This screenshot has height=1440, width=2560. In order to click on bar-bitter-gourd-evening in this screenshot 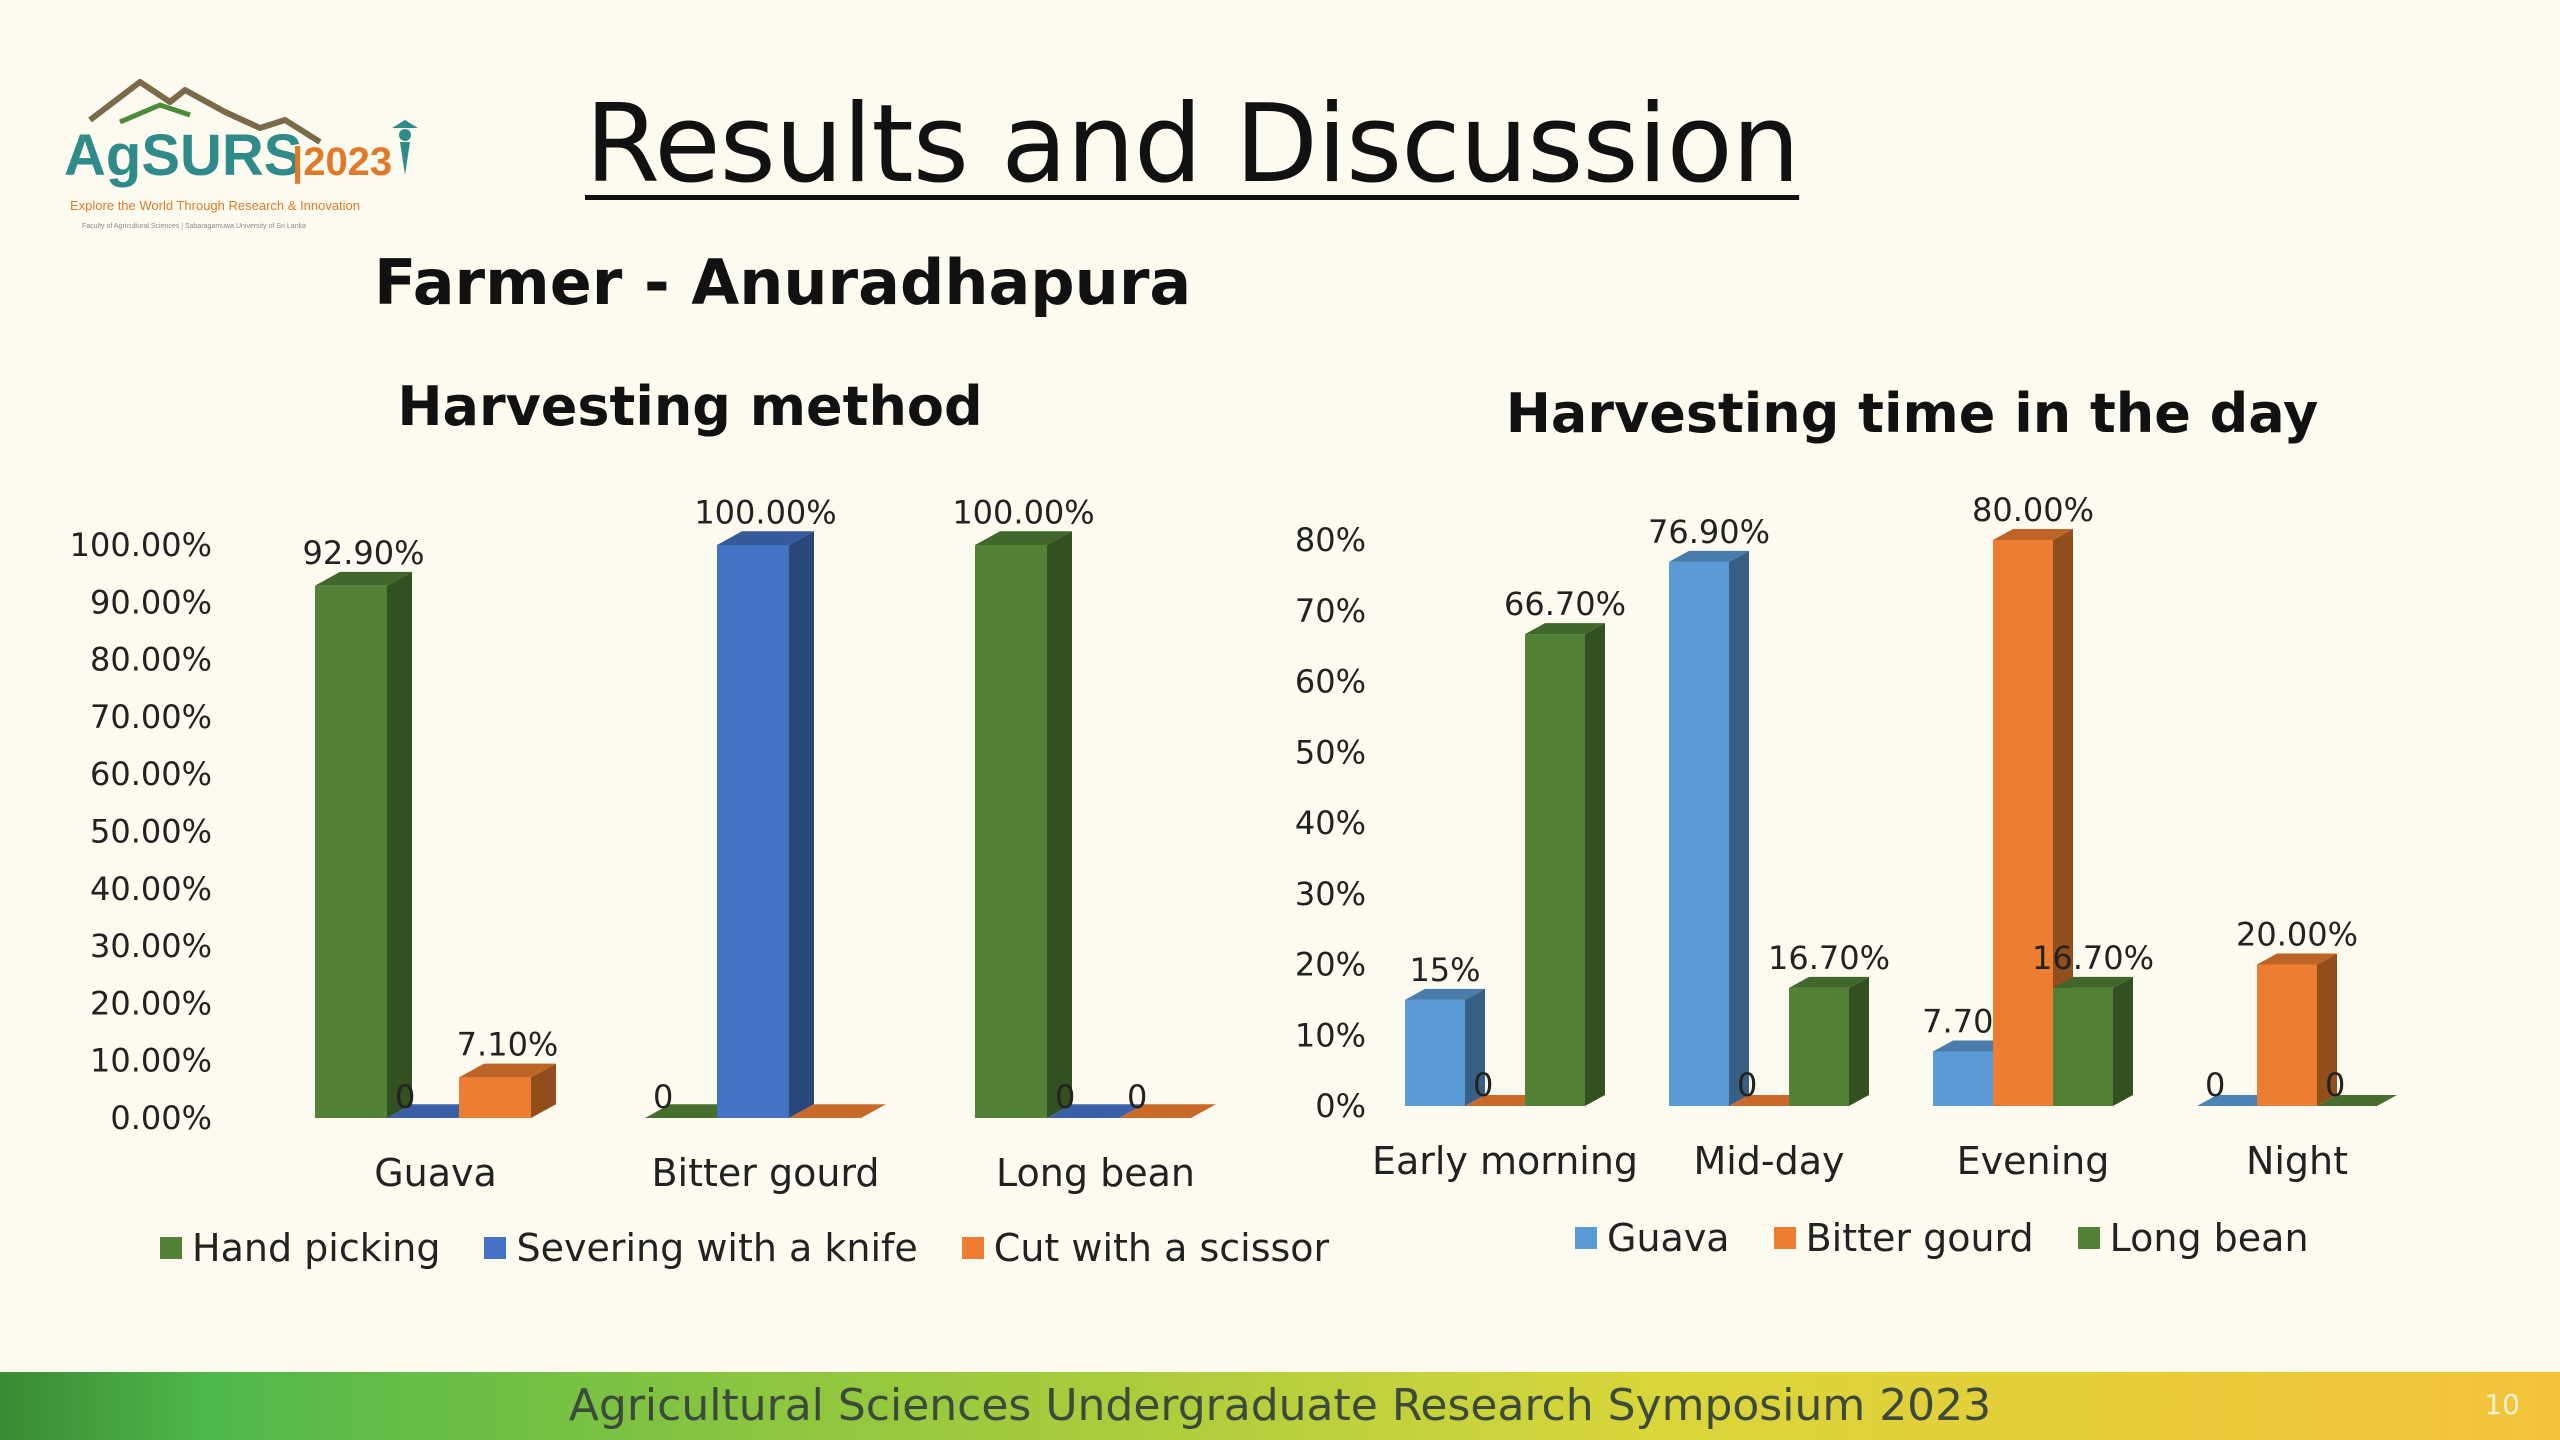, I will do `click(2033, 817)`.